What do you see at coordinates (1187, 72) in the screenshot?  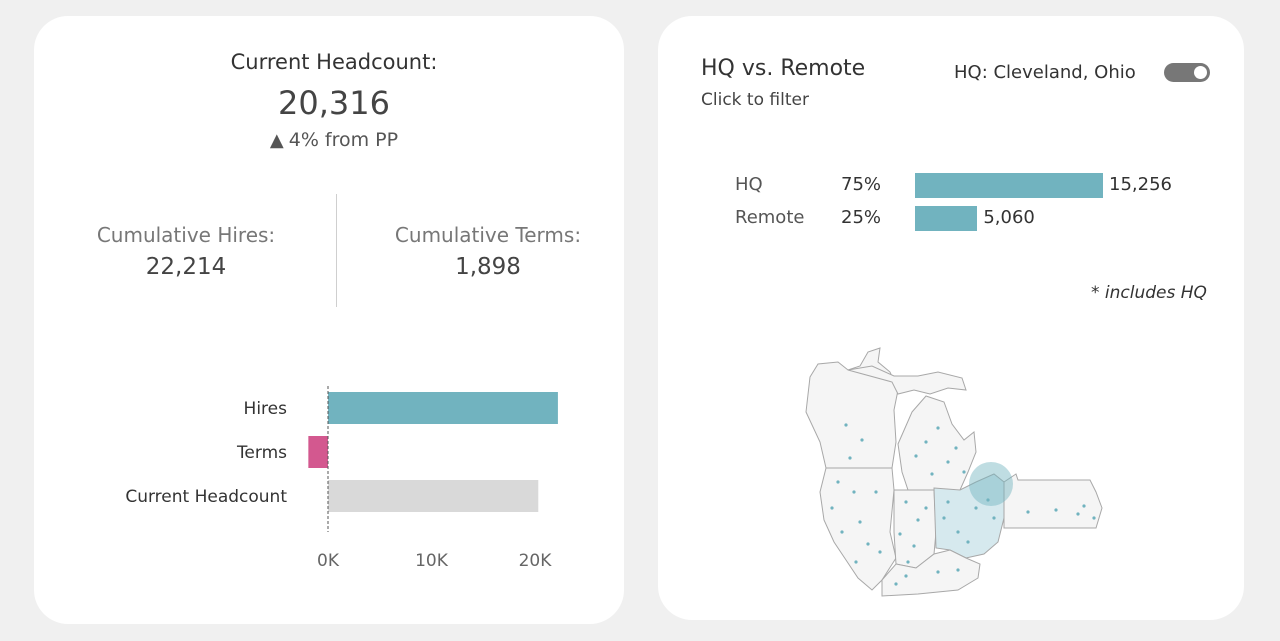 I see `hq-toggle-switch` at bounding box center [1187, 72].